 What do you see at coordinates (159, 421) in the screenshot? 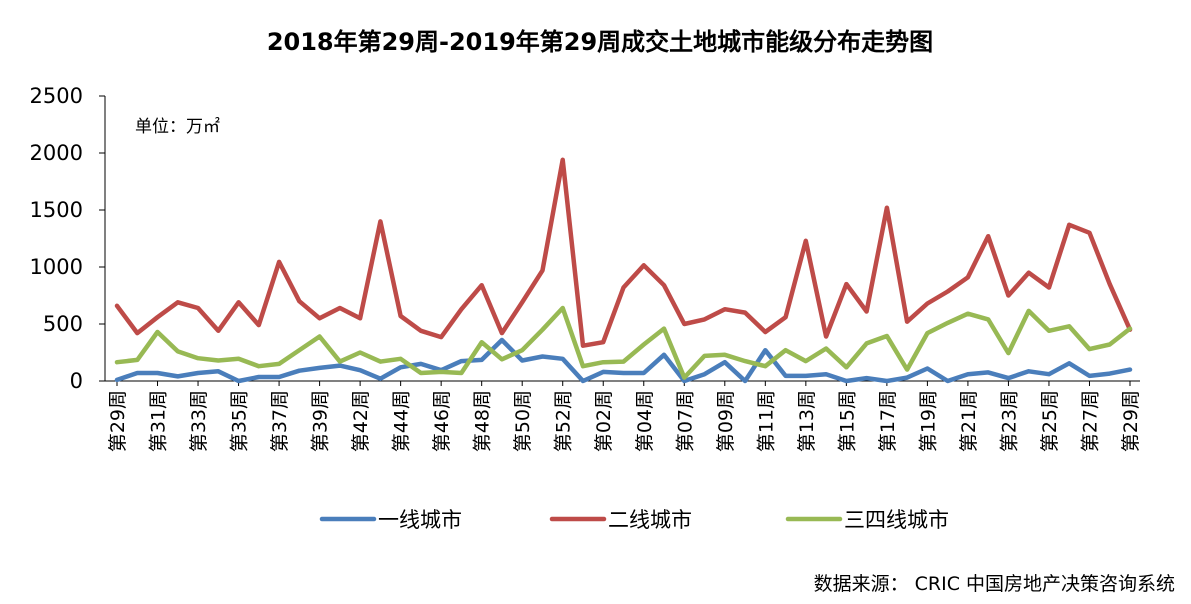
I see `x-tick-label: 第31周` at bounding box center [159, 421].